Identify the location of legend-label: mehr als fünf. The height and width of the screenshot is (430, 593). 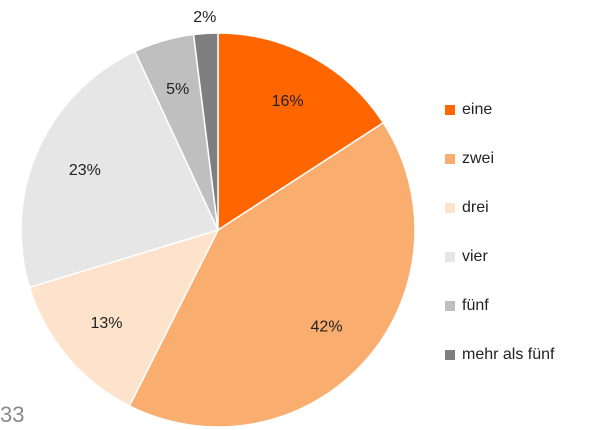
(508, 354).